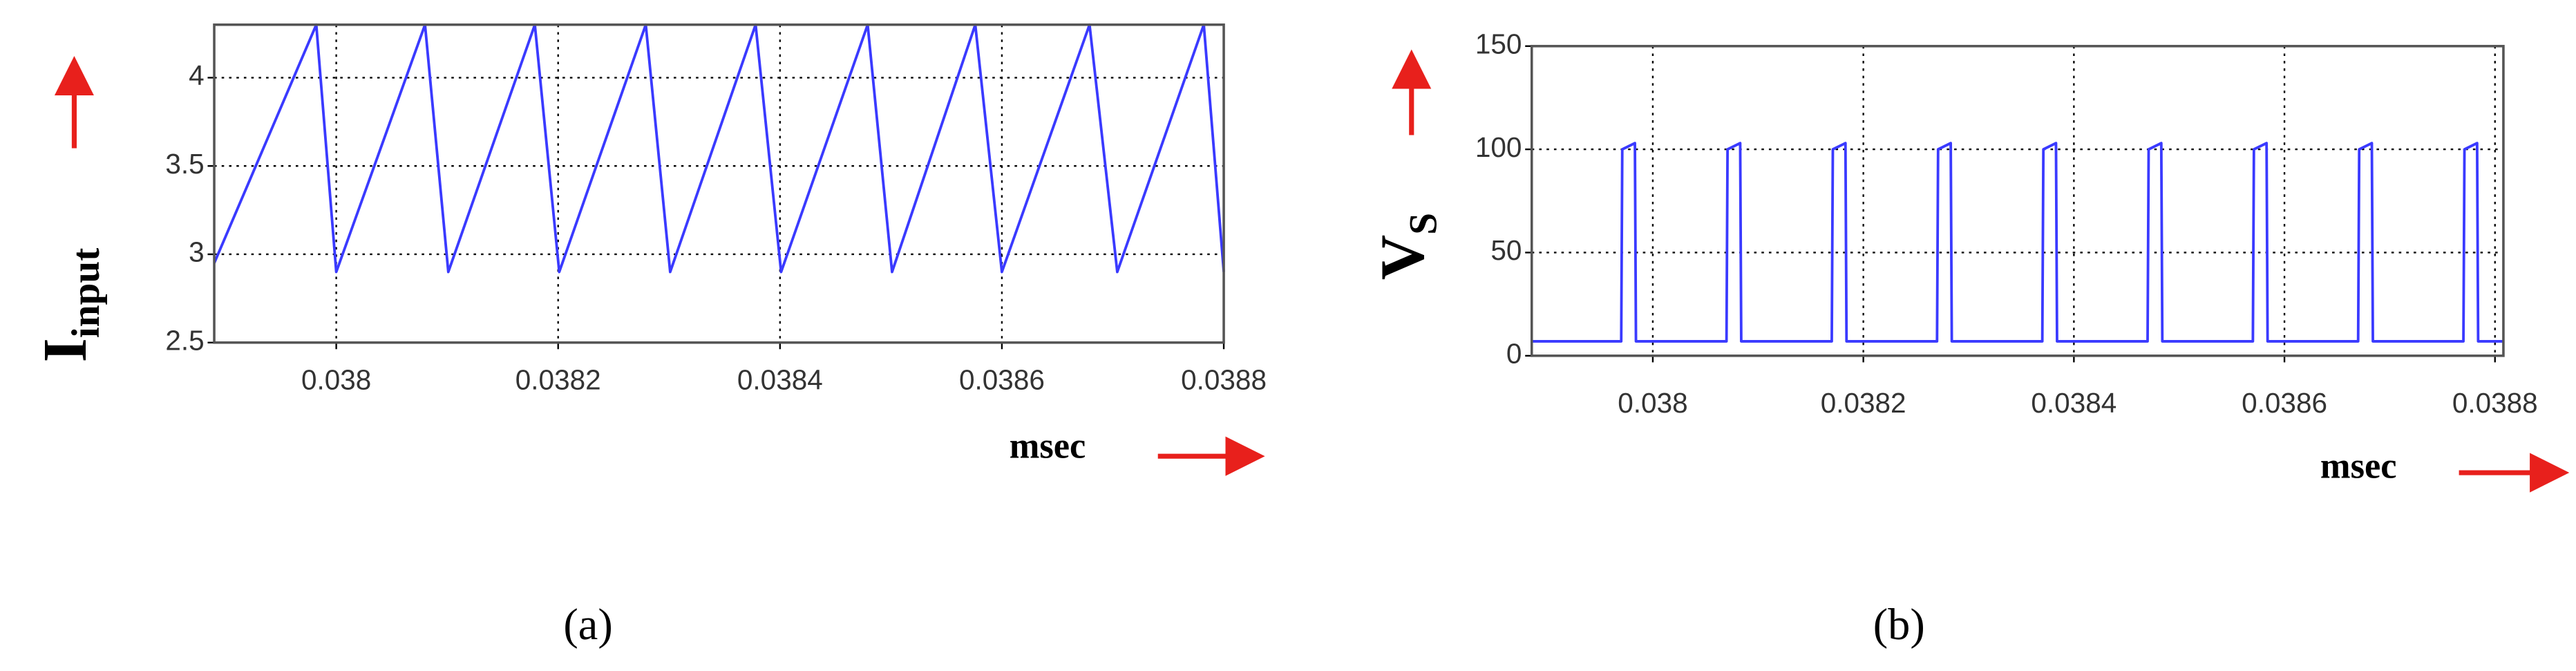 This screenshot has width=2576, height=671. Describe the element at coordinates (1514, 354) in the screenshot. I see `y-tick-label: 0` at that location.